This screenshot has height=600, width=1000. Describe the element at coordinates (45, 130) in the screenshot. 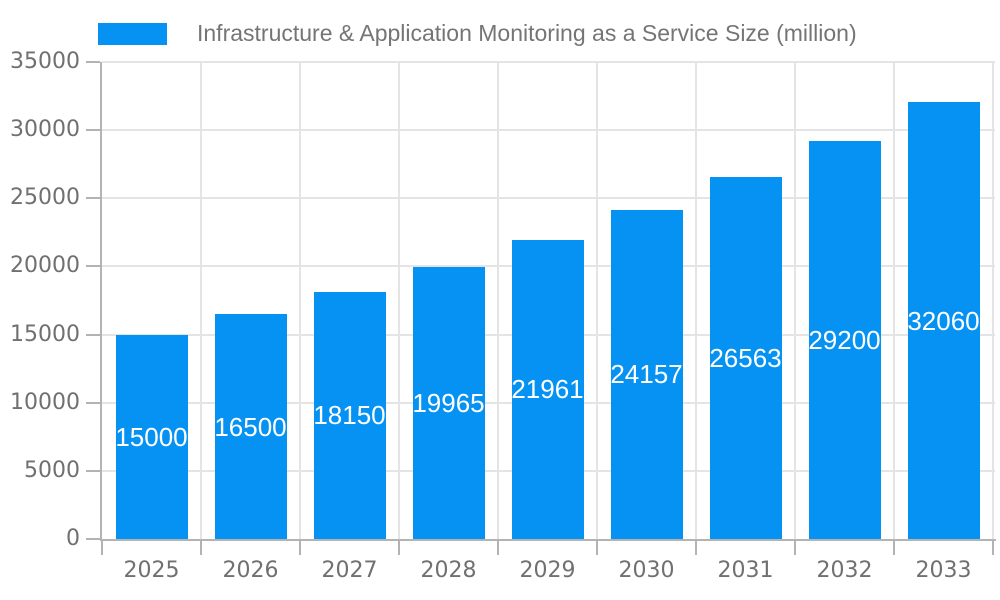

I see `y-tick-label: 30000` at that location.